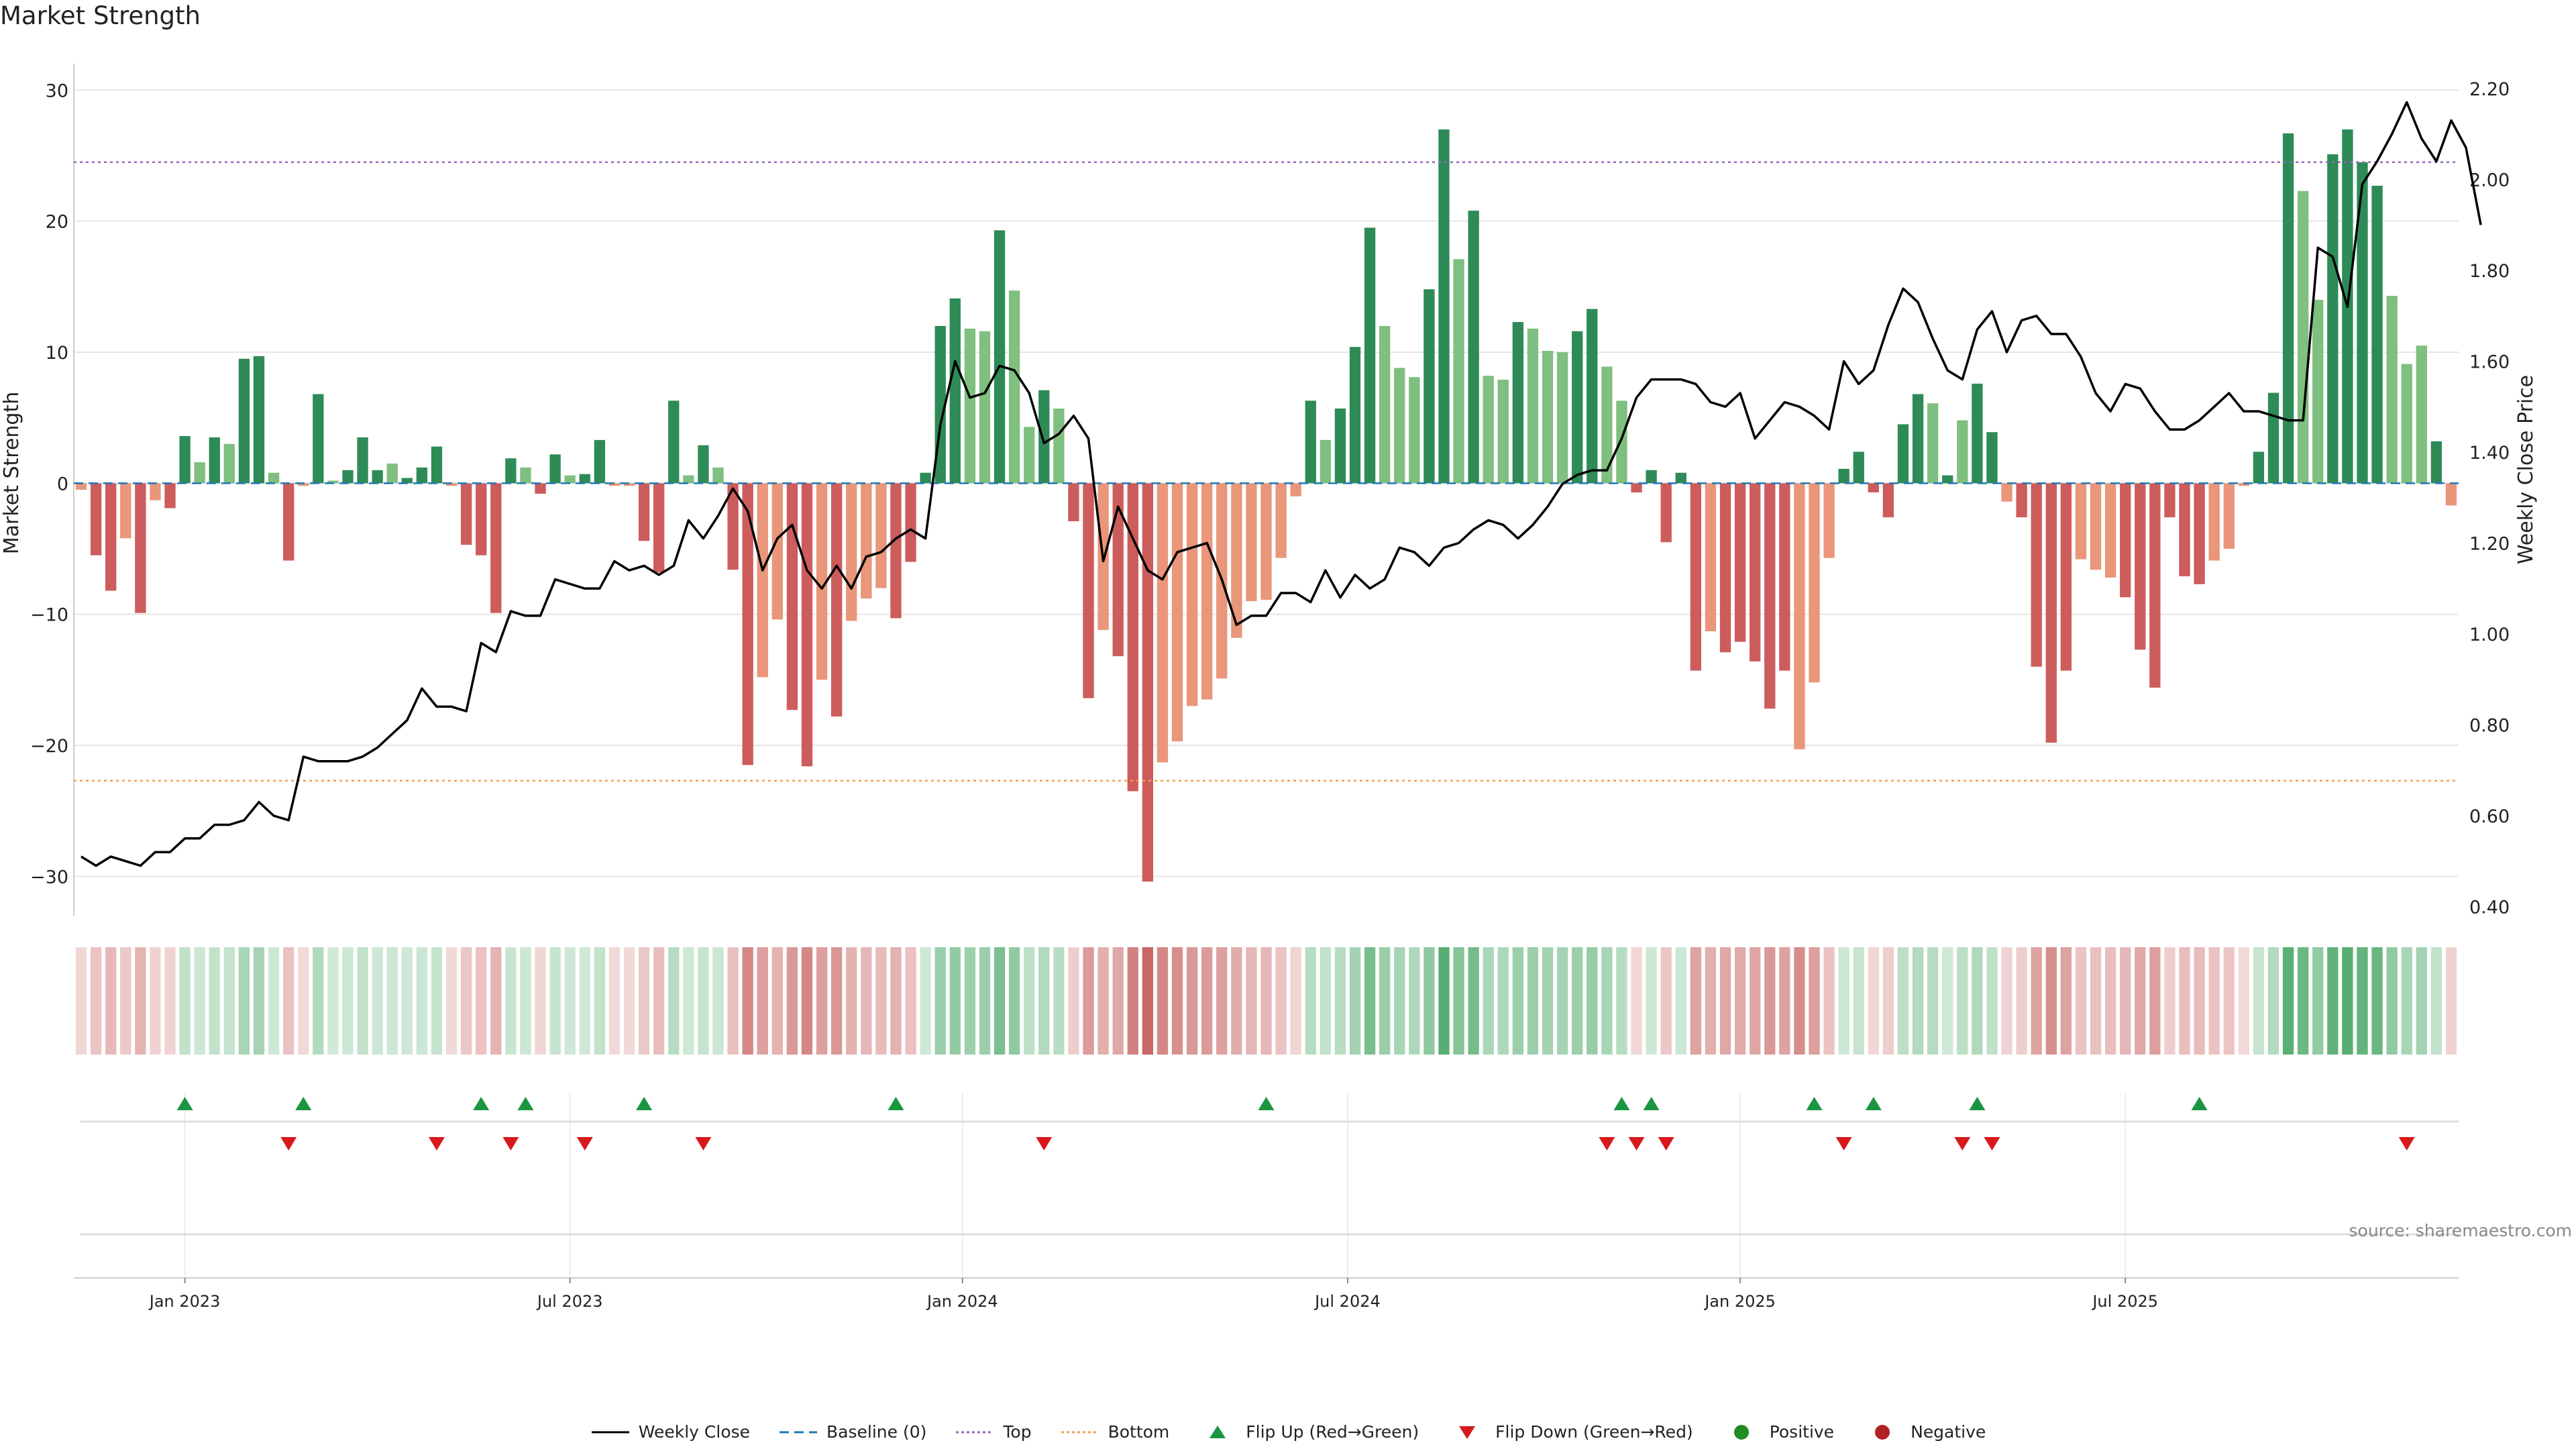 The height and width of the screenshot is (1449, 2576). I want to click on y-tick-label: −10, so click(49, 615).